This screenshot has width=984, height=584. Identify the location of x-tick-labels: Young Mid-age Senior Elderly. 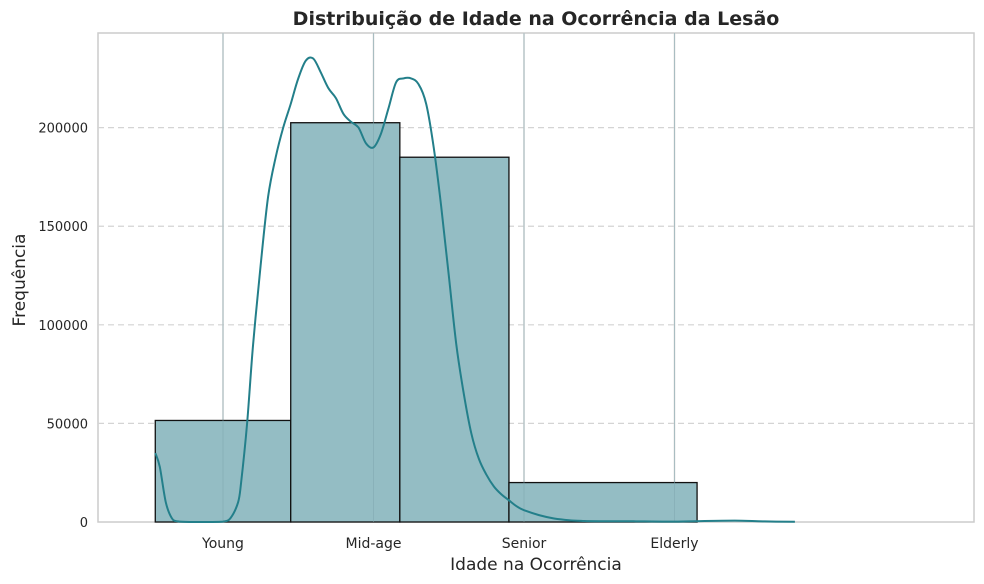
(450, 544).